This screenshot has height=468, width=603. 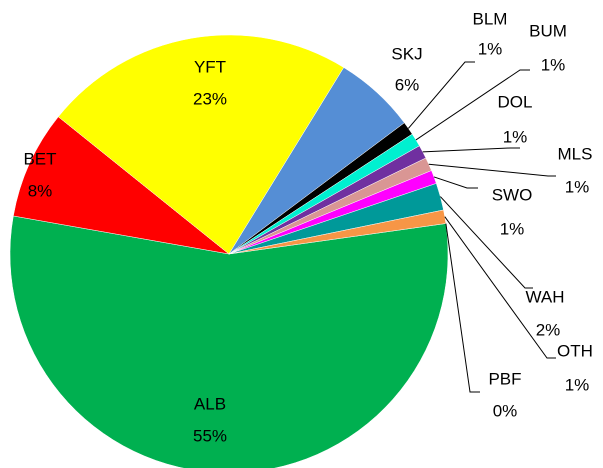 I want to click on slice-label-name: BET, so click(x=39, y=158).